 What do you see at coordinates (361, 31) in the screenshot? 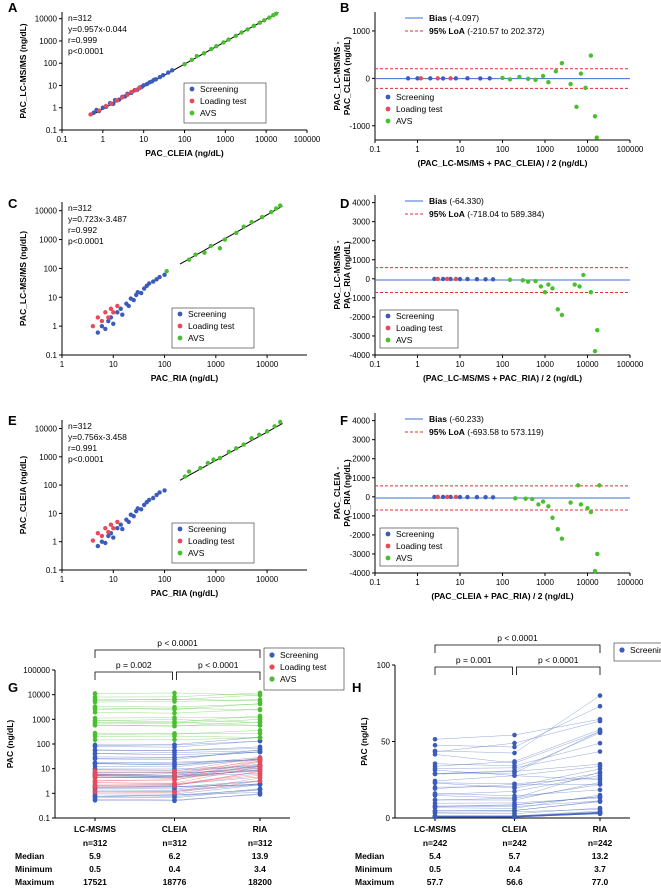
I see `y-tick-label: 1000` at bounding box center [361, 31].